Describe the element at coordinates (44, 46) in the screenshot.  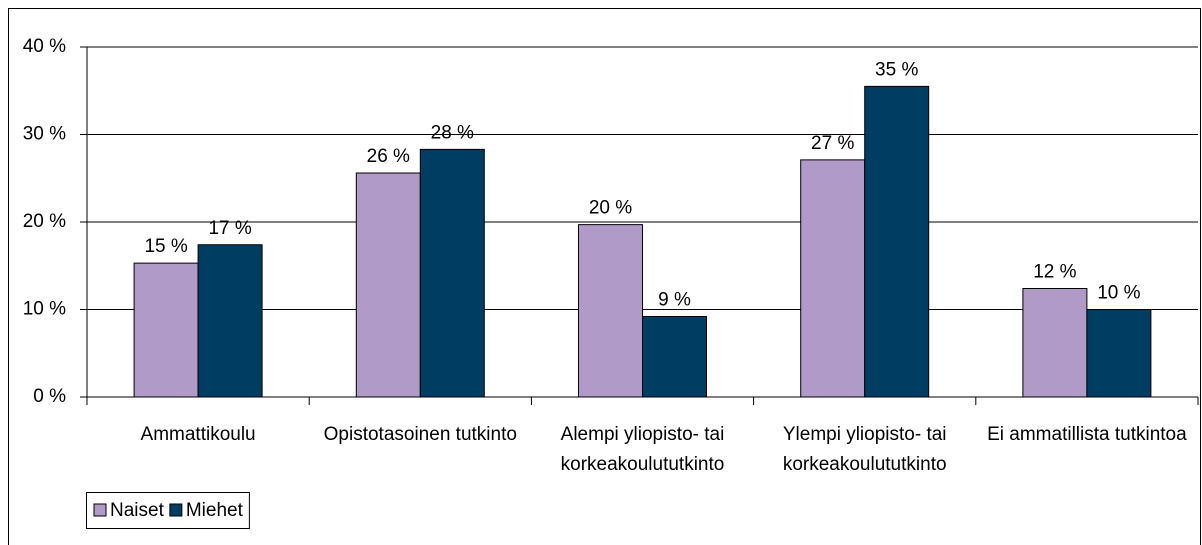
I see `y-tick-label: 40 %` at that location.